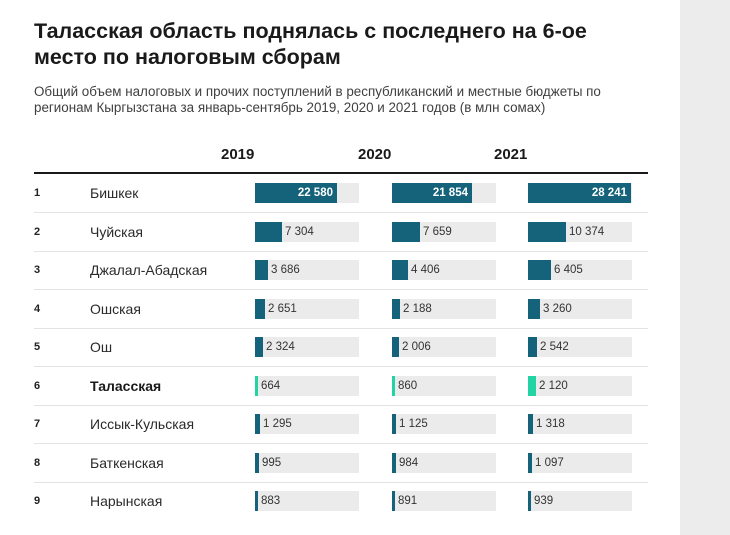  Describe the element at coordinates (37, 462) in the screenshot. I see `row-rank: 8` at that location.